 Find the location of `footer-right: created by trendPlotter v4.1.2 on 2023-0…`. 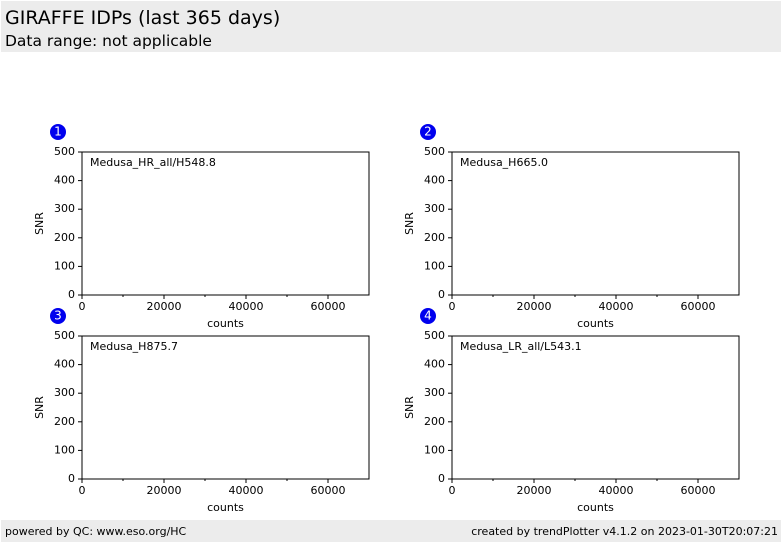

footer-right: created by trendPlotter v4.1.2 on 2023-0… is located at coordinates (624, 531).